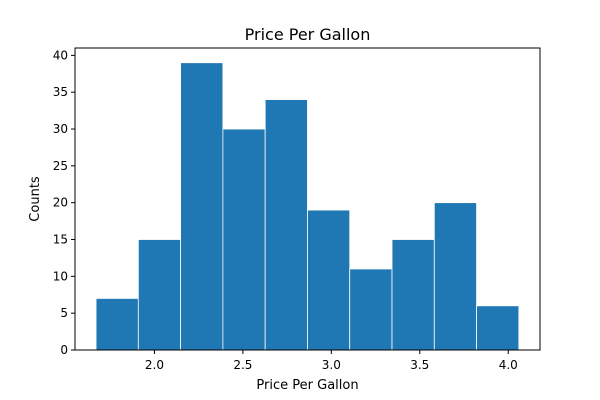 The width and height of the screenshot is (600, 400). Describe the element at coordinates (308, 34) in the screenshot. I see `chart-title: Price Per Gallon` at that location.